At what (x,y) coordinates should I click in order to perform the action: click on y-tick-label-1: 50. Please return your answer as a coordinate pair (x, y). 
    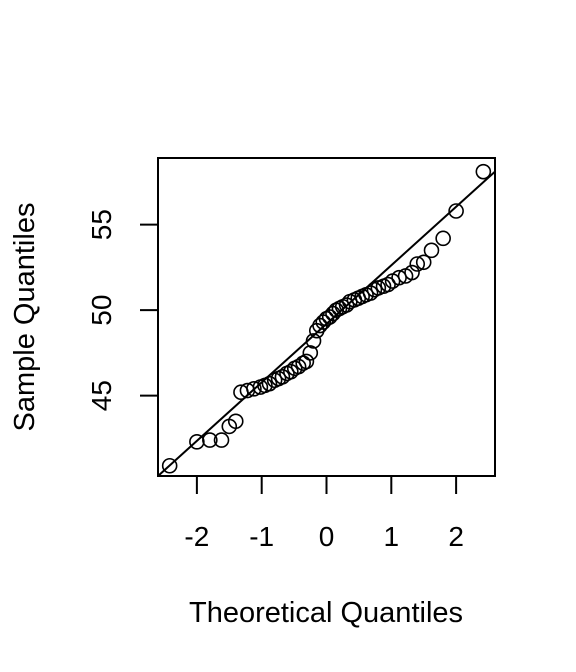
    Looking at the image, I should click on (101, 310).